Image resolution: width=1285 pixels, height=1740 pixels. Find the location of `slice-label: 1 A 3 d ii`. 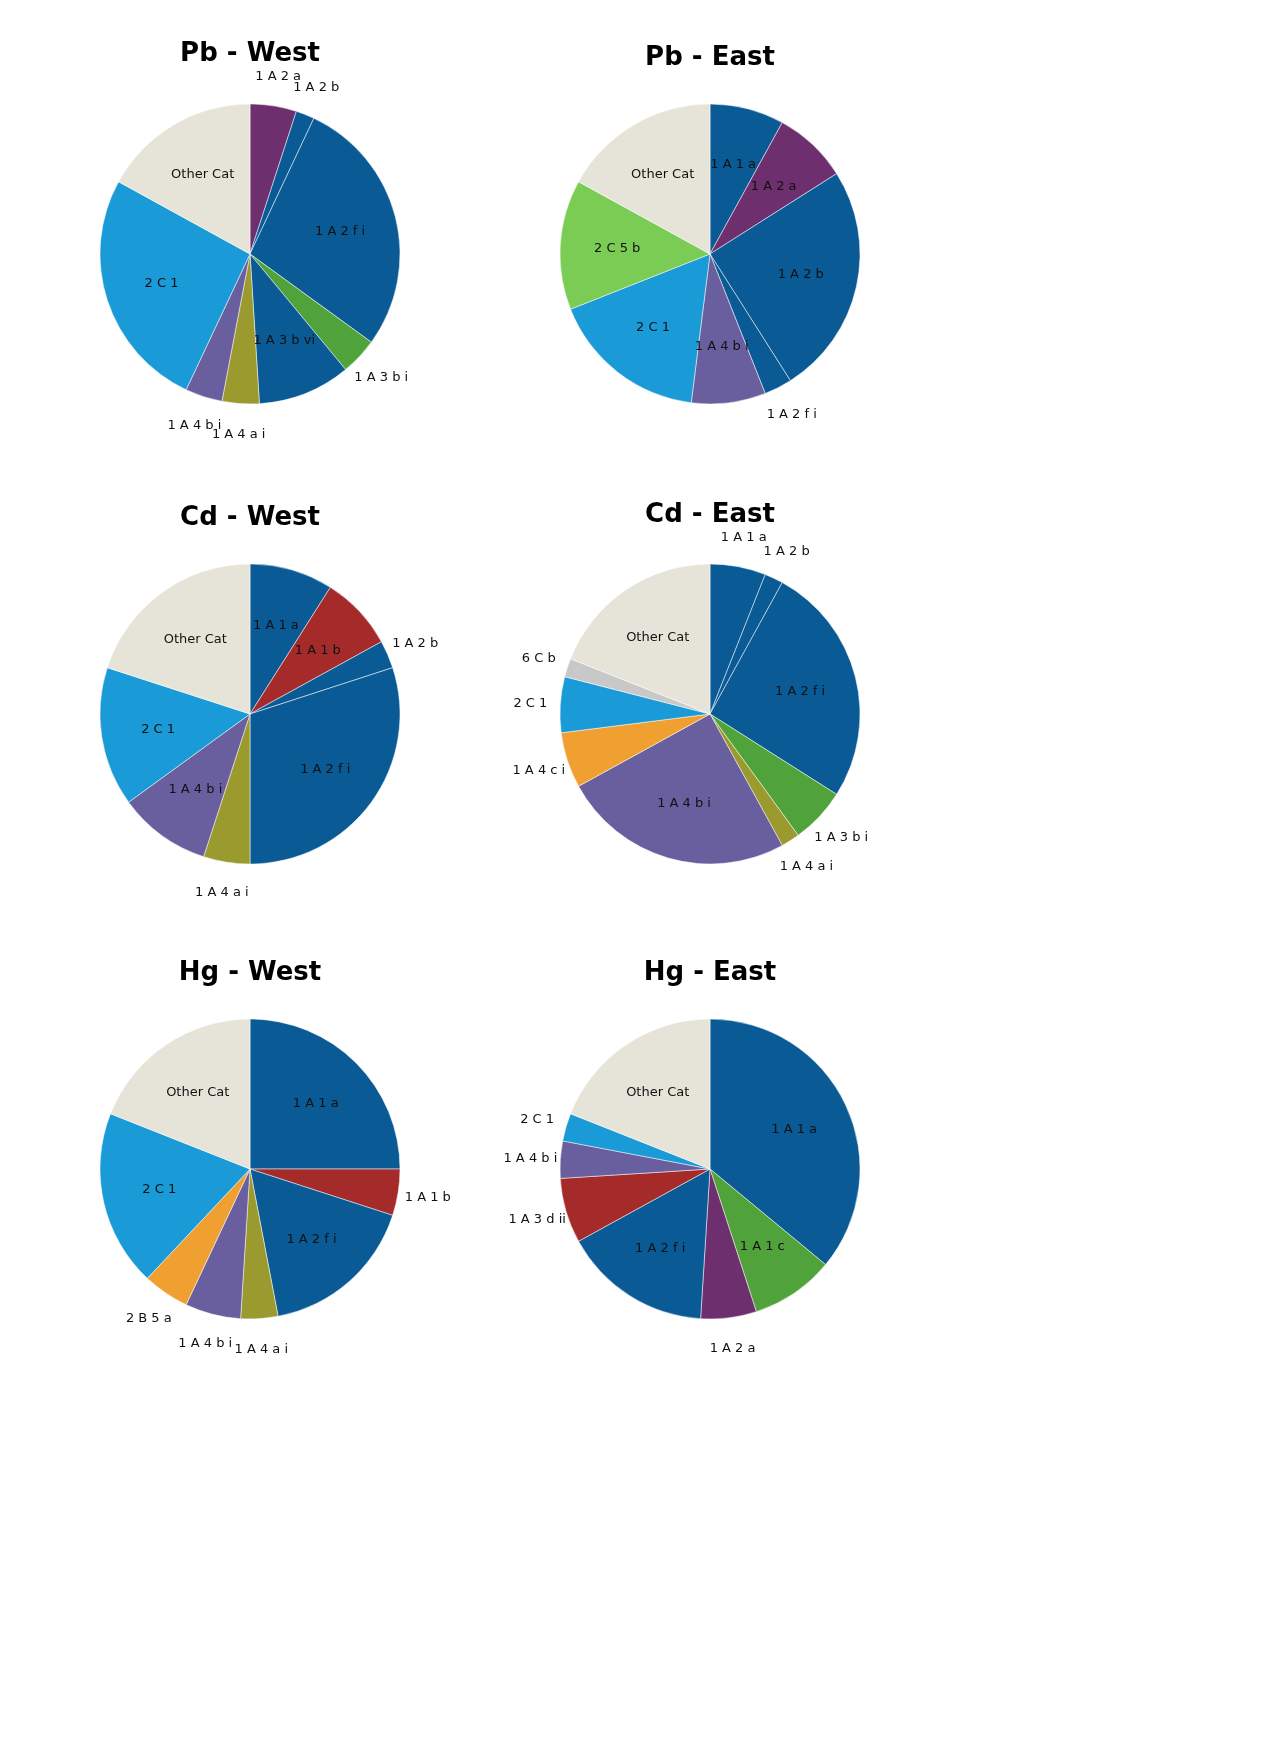

slice-label: 1 A 3 d ii is located at coordinates (537, 1219).